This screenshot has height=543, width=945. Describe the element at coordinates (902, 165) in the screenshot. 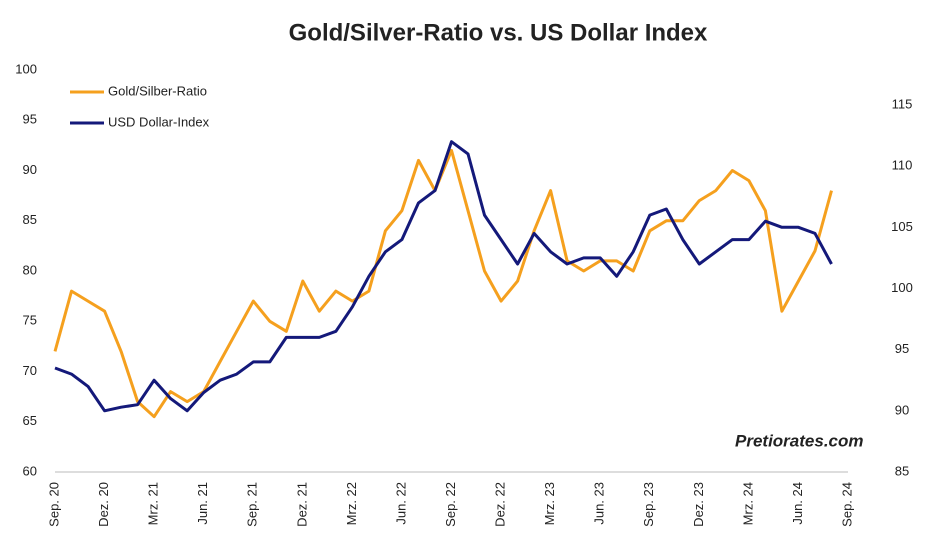

I see `y2-tick-label: 110` at that location.